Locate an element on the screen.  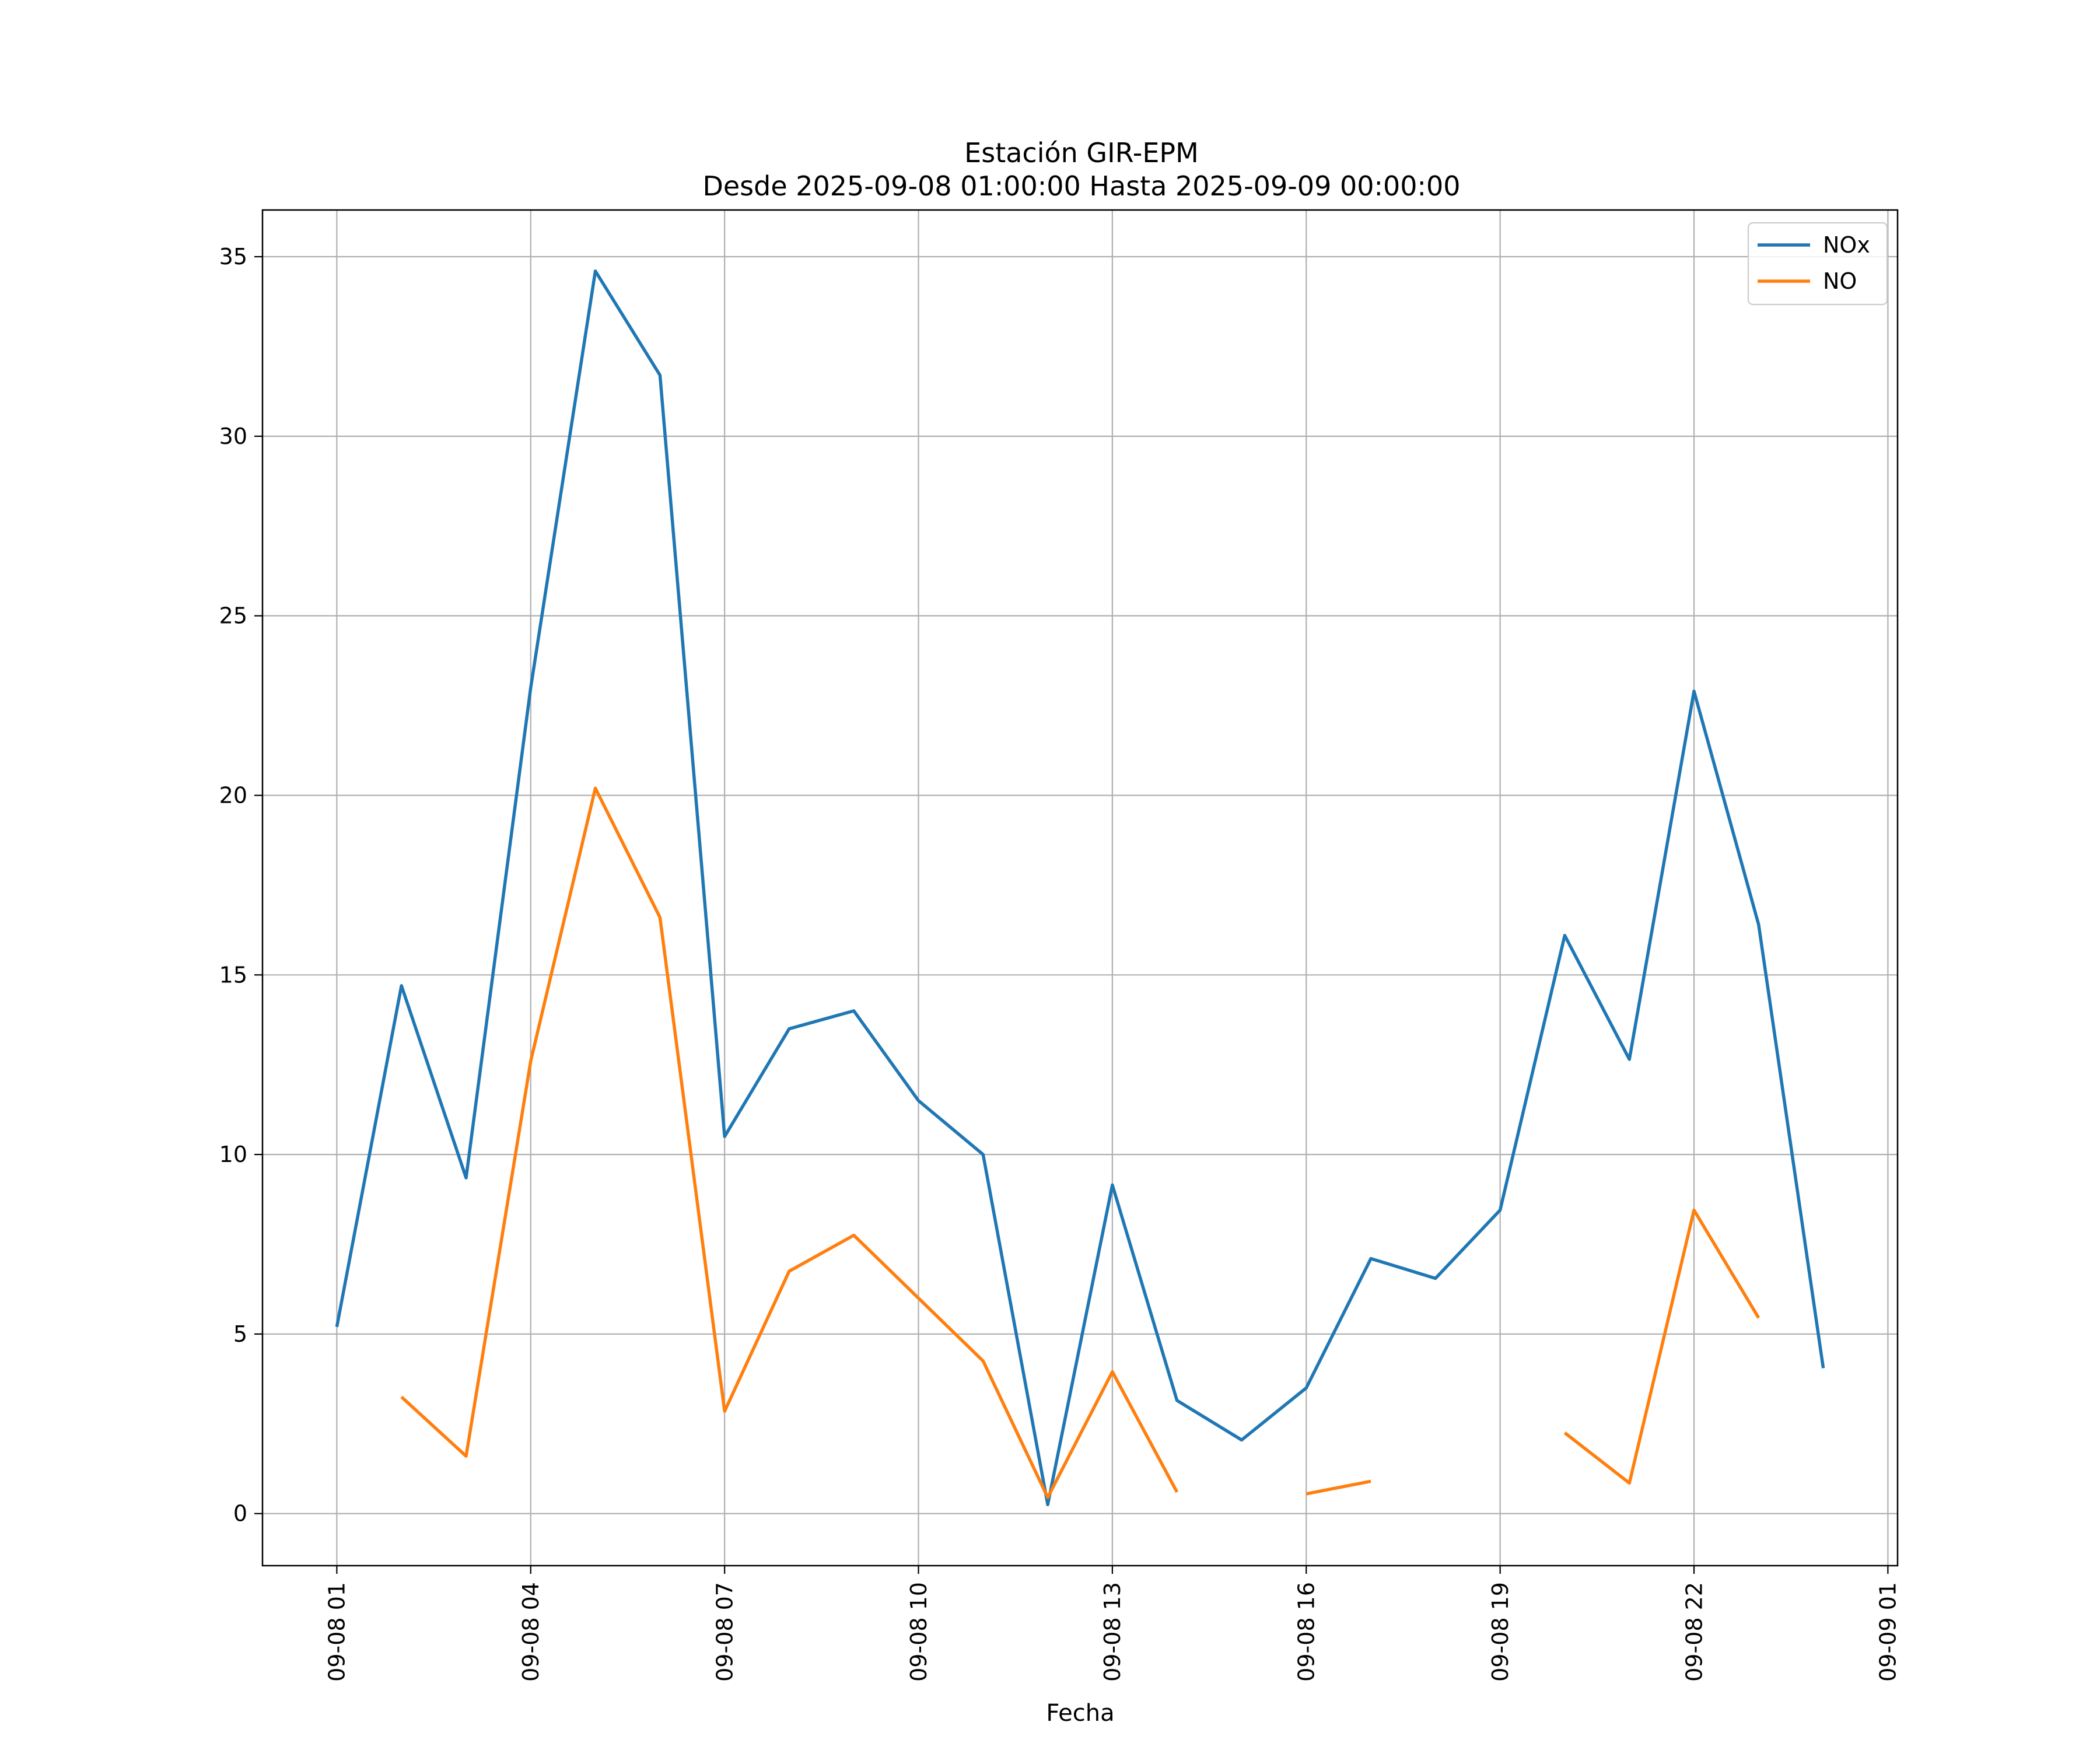
y-tick-label: 15 is located at coordinates (233, 975).